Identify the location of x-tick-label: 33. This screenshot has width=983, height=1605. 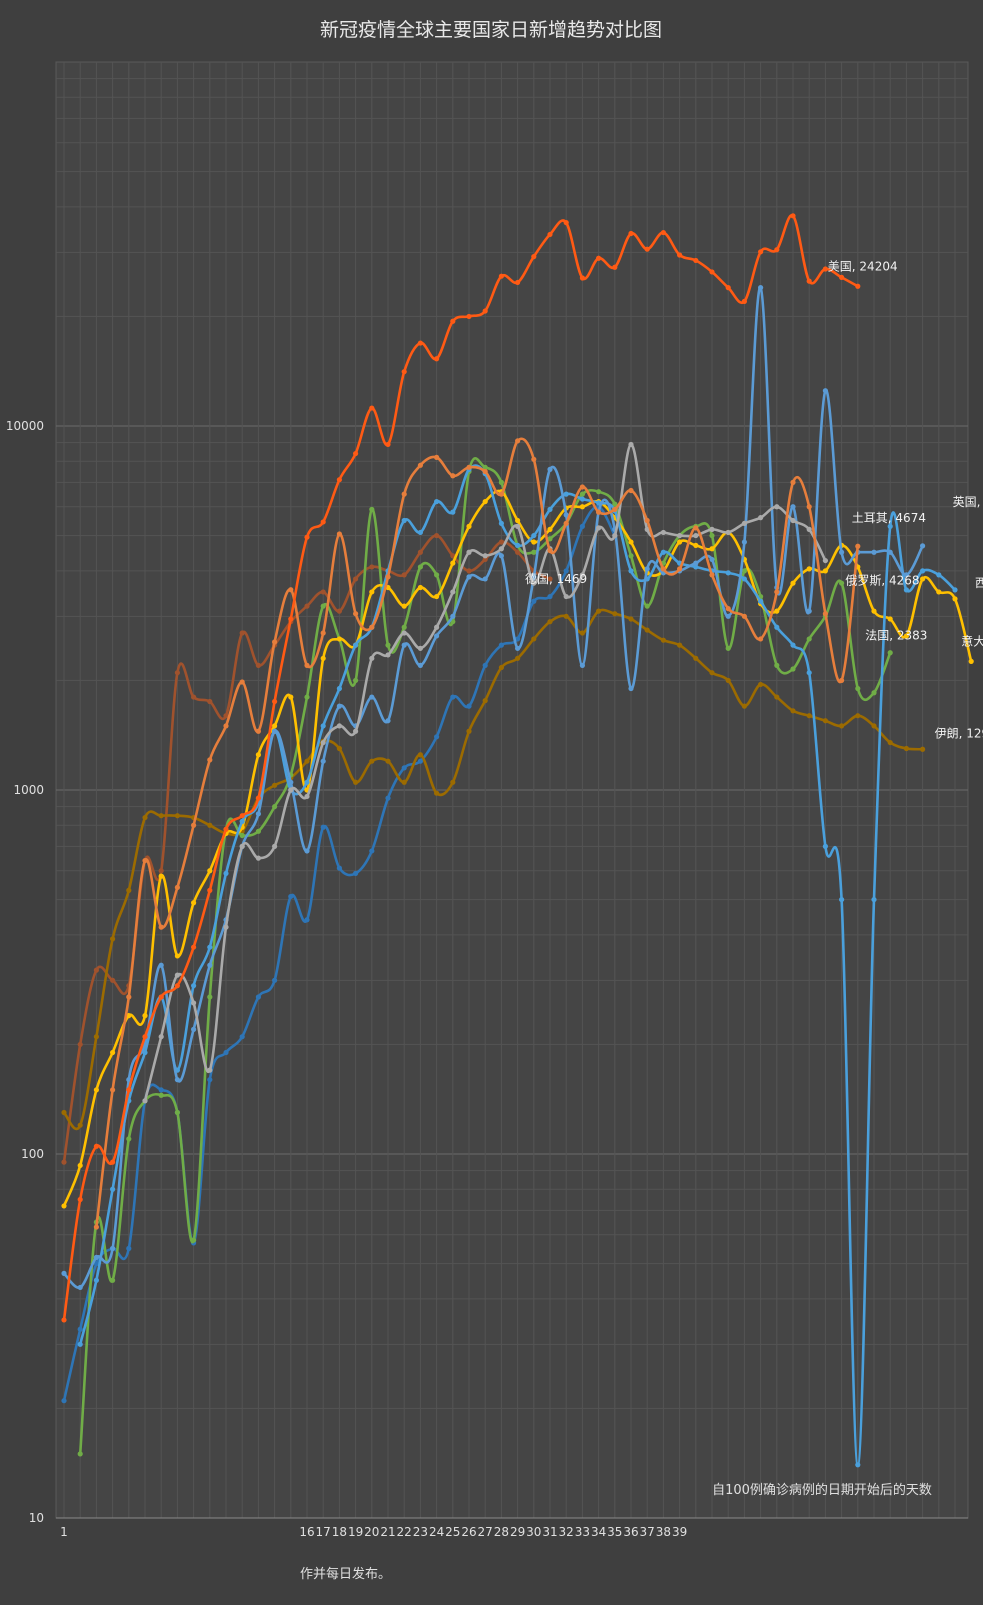
(582, 1532).